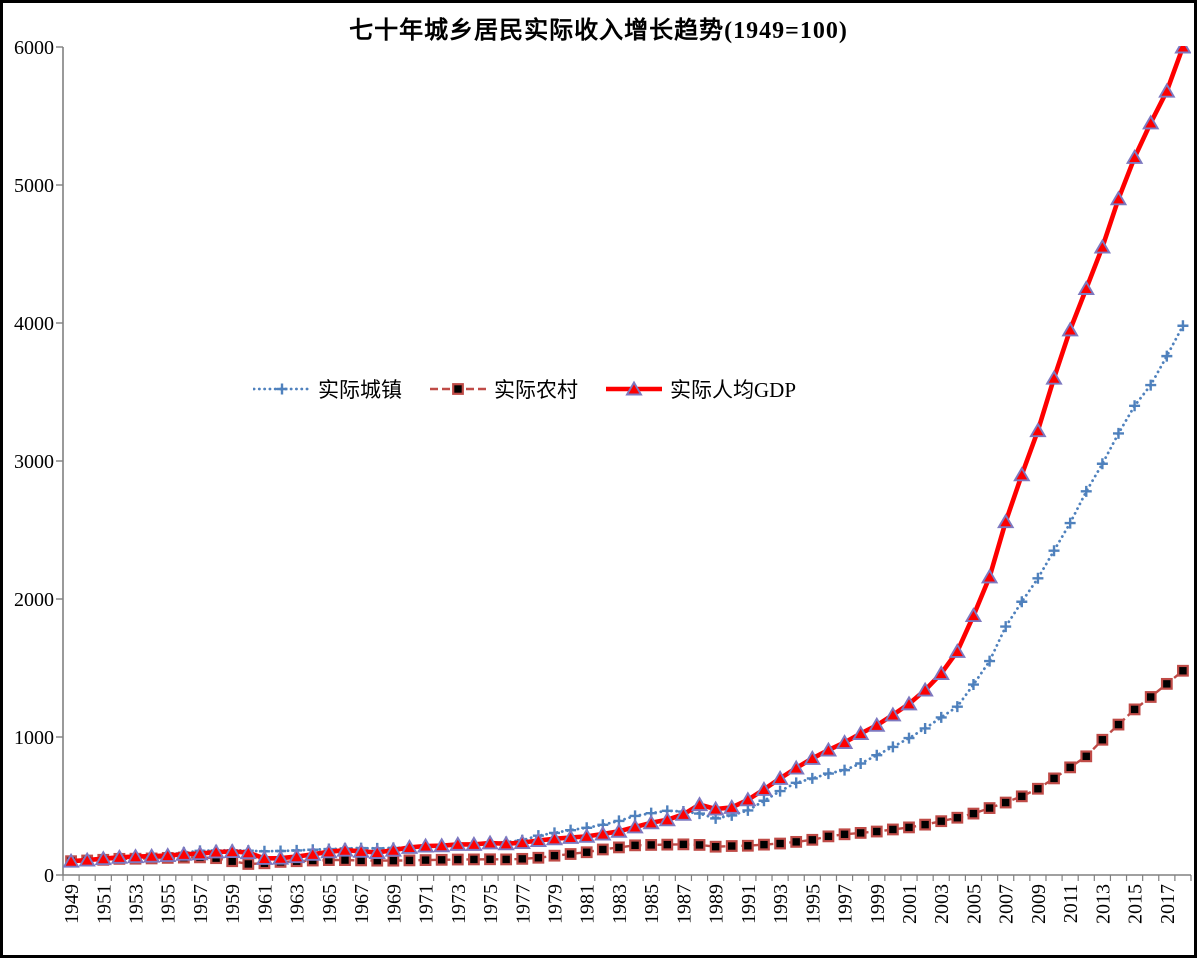  I want to click on x-tick-label: 1959, so click(233, 904).